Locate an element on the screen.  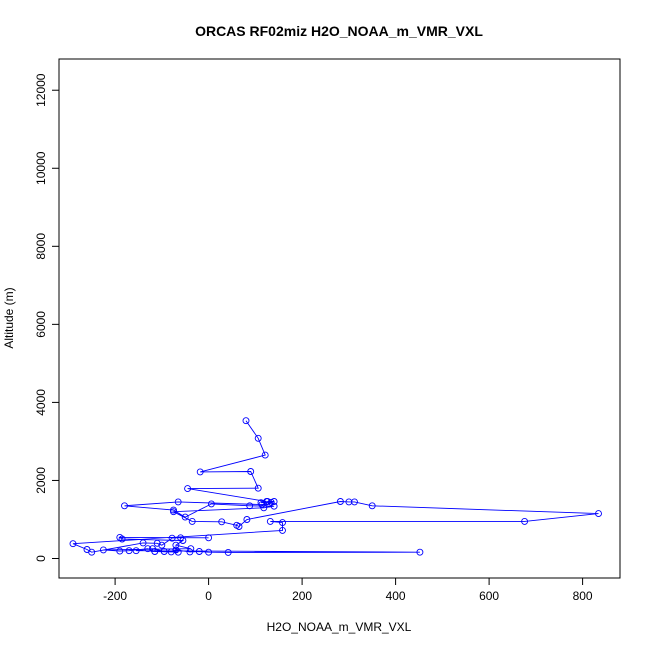
chart-title: ORCAS RF02miz H2O_NOAA_m_VMR_VXL is located at coordinates (339, 31).